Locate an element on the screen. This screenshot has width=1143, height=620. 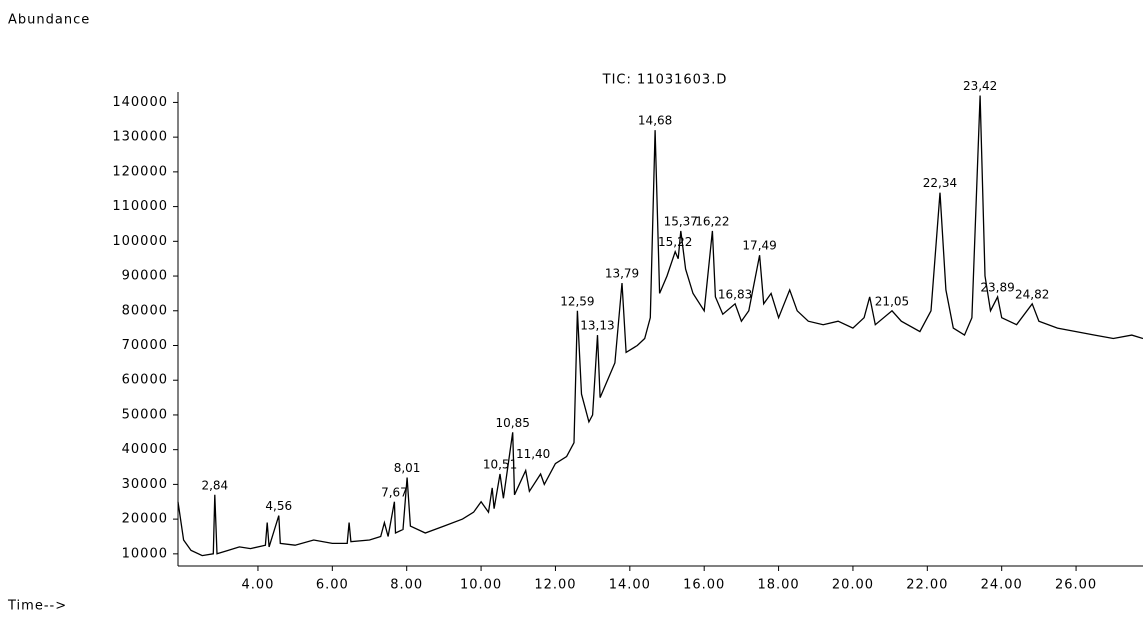
x-tick-label: 16.00 is located at coordinates (704, 585).